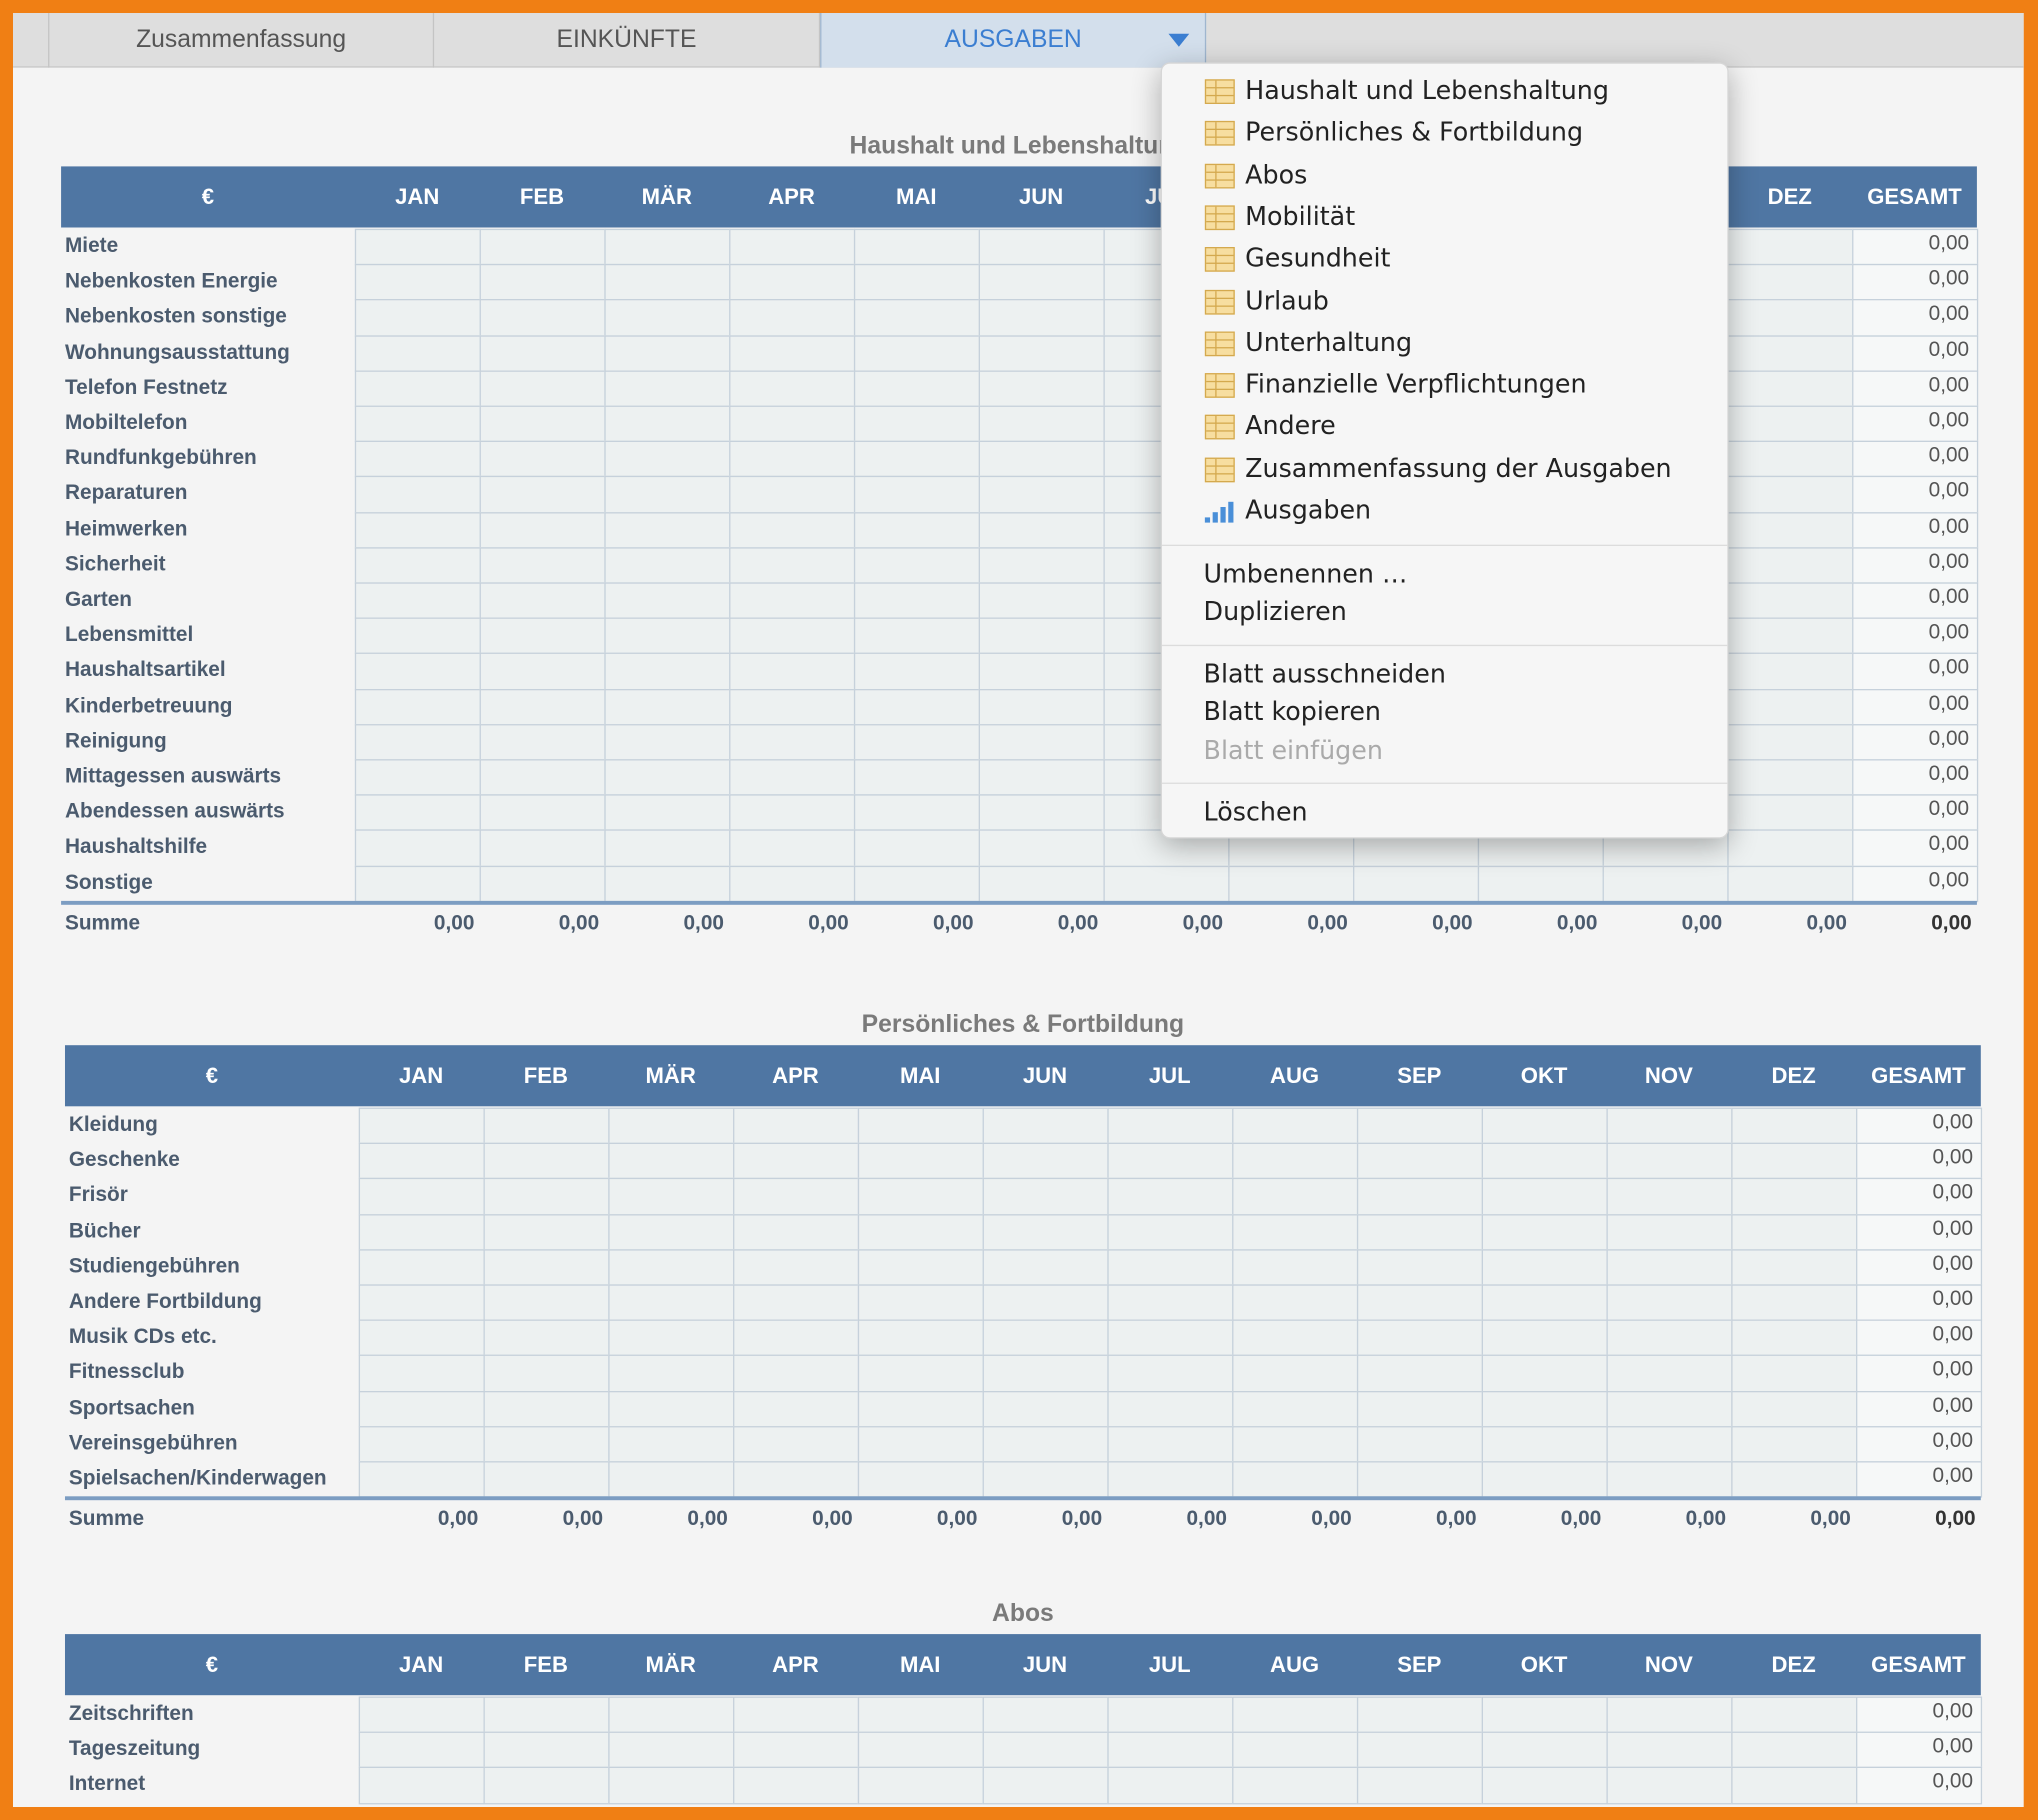 The image size is (2038, 1820). I want to click on sheet-tab: EINKÜNFTE, so click(627, 40).